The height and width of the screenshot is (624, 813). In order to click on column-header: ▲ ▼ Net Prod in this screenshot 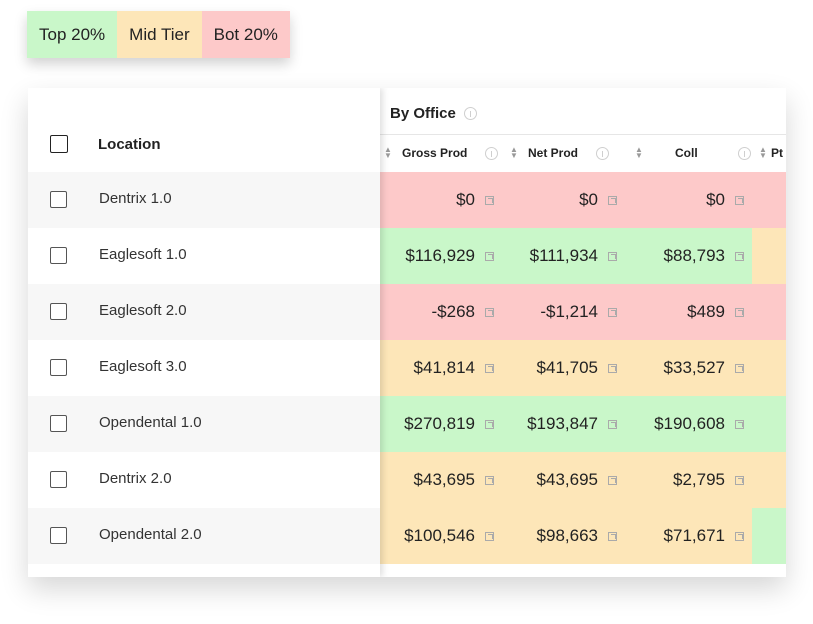, I will do `click(560, 152)`.